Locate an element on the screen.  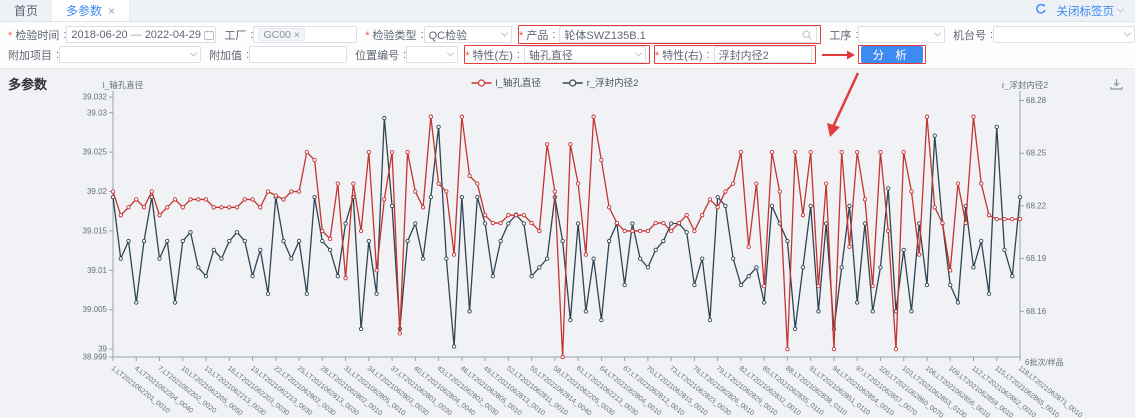
machine-select is located at coordinates (1064, 34).